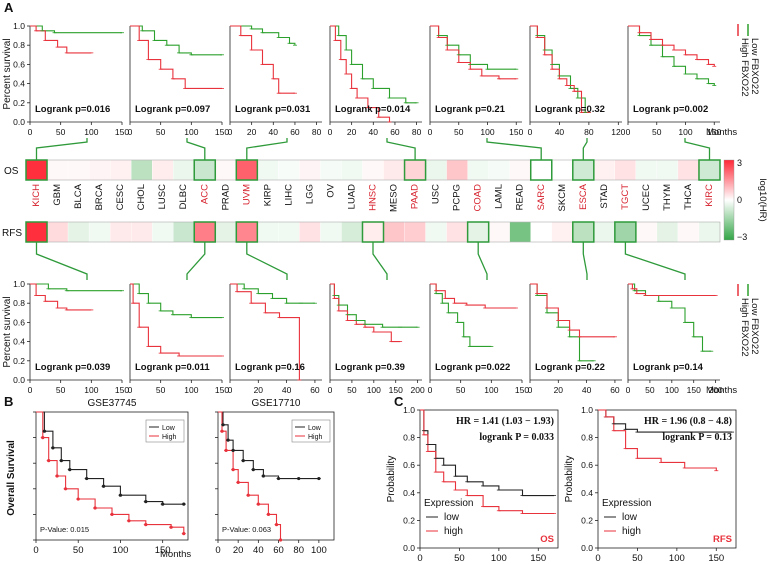  Describe the element at coordinates (289, 170) in the screenshot. I see `os-cell-lihc` at that location.